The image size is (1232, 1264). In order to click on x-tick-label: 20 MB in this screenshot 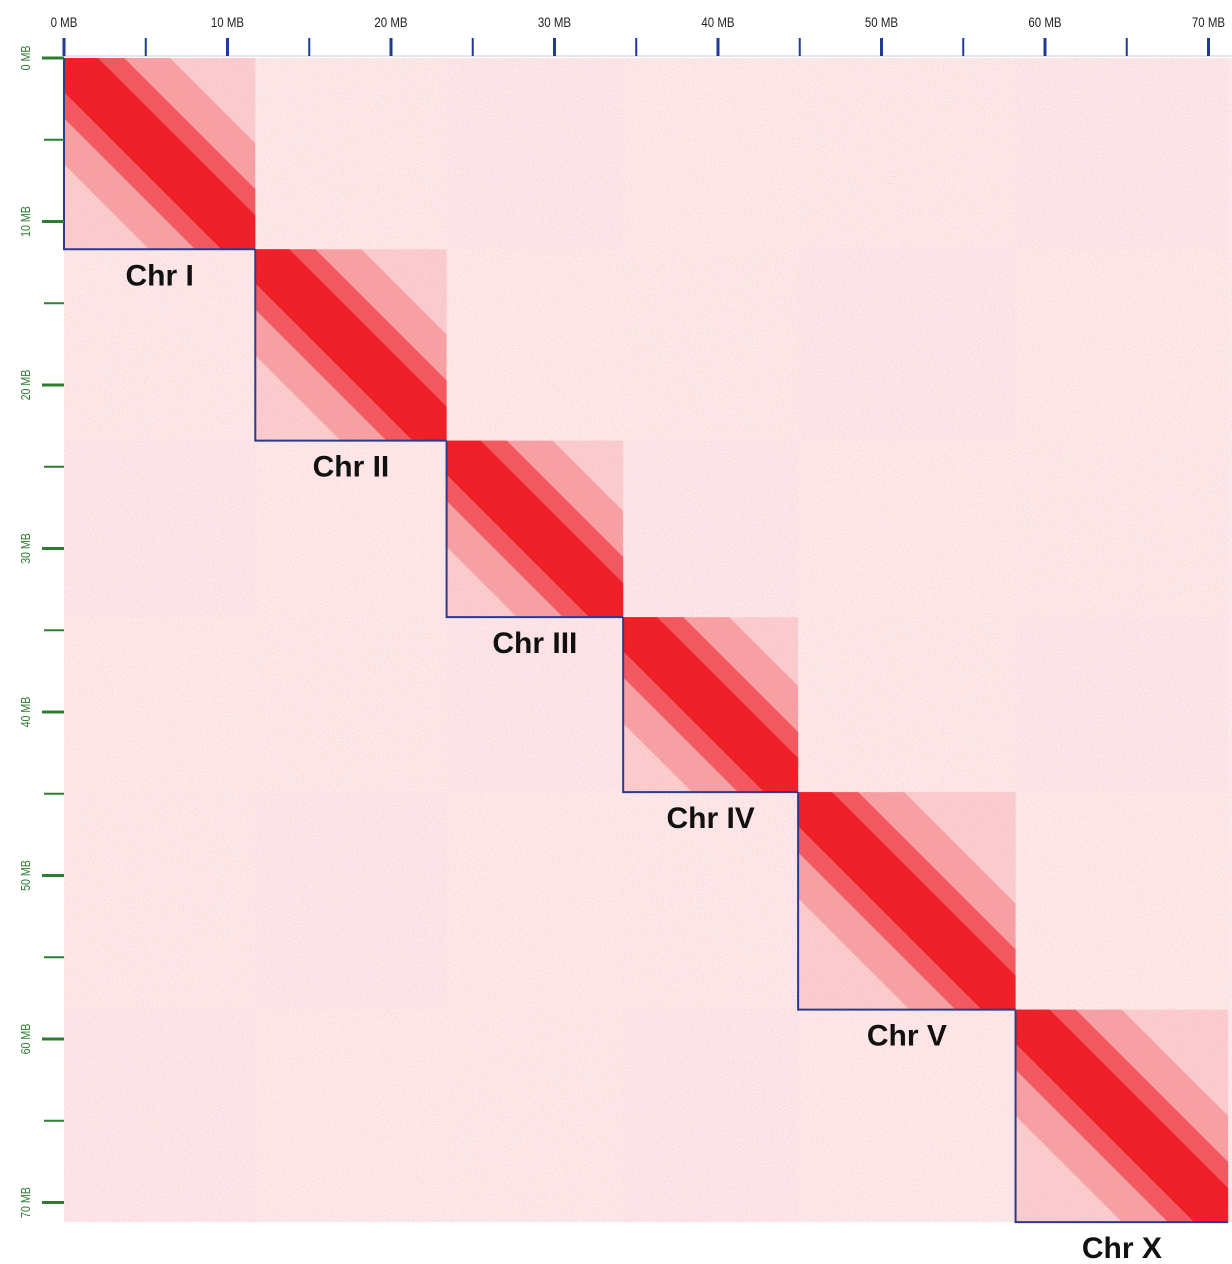, I will do `click(390, 22)`.